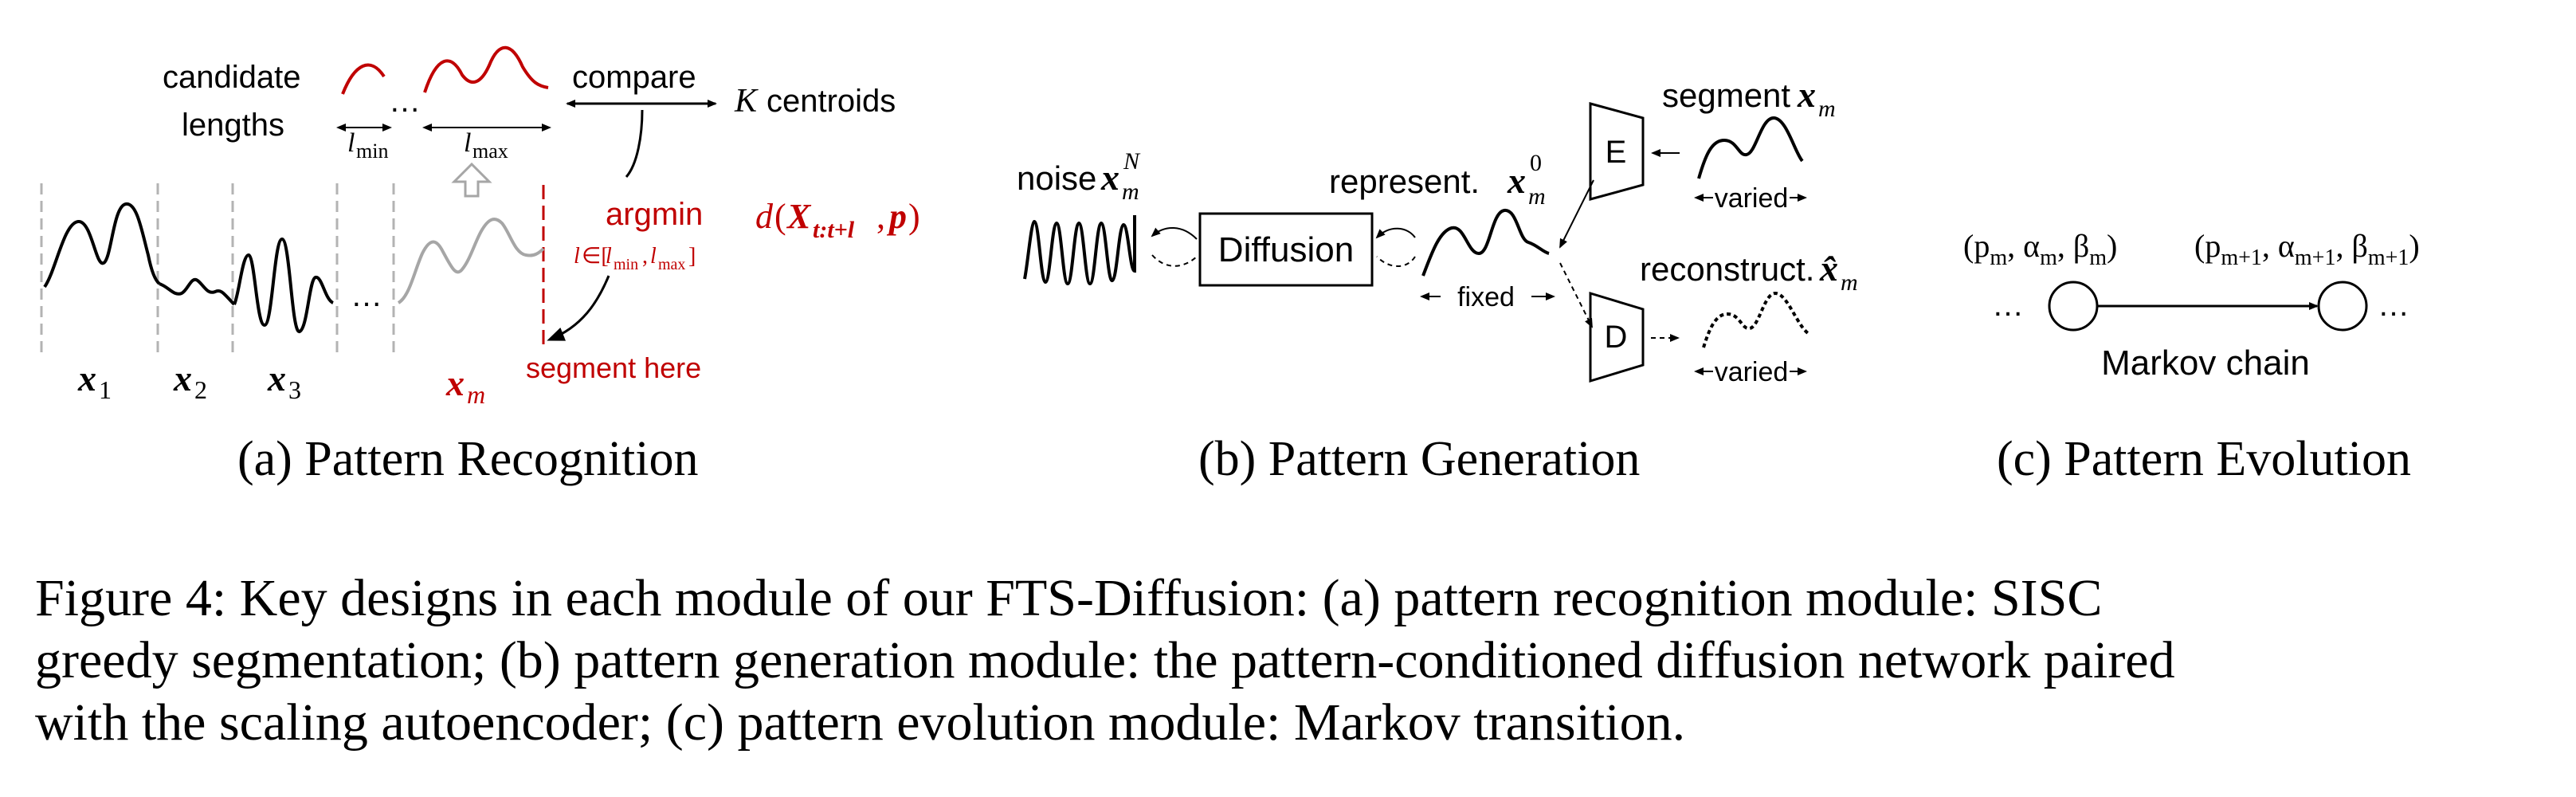  Describe the element at coordinates (1396, 262) in the screenshot. I see `rep-loop-bottom` at that location.